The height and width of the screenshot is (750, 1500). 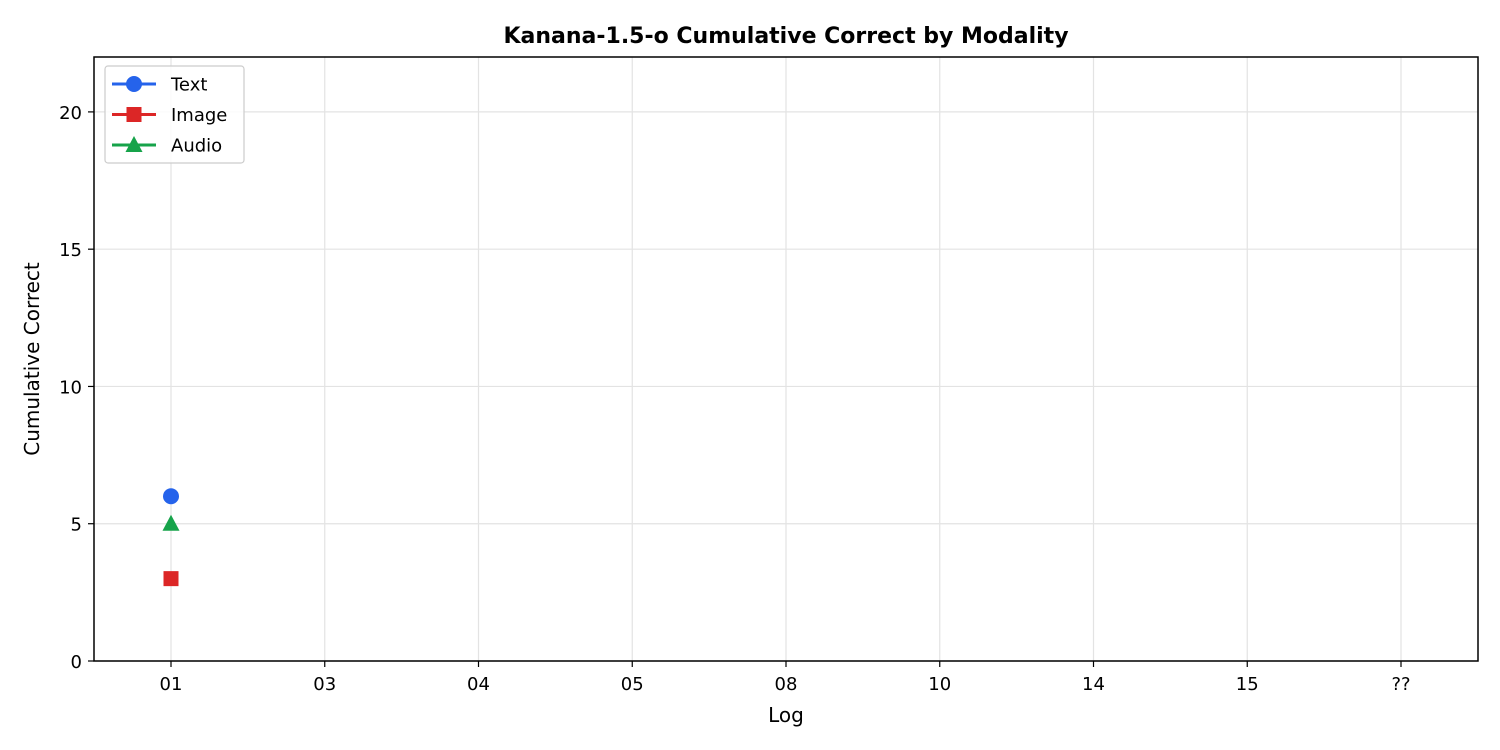 I want to click on y-tick-label: 0, so click(x=76, y=662).